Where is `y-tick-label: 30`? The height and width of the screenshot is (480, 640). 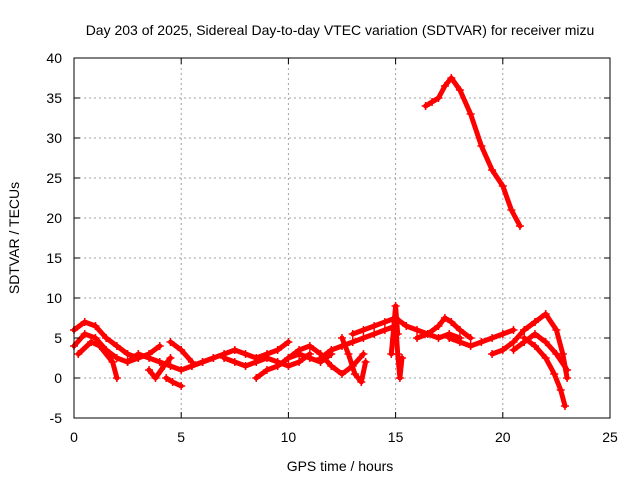
y-tick-label: 30 is located at coordinates (54, 138).